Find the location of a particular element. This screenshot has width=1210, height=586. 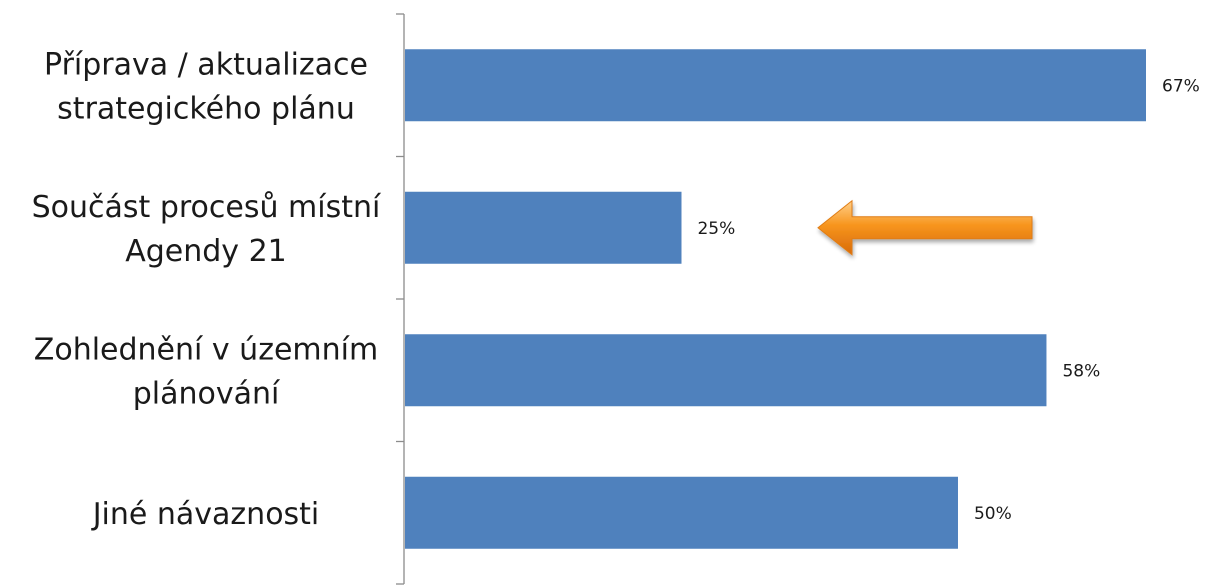

category-axis is located at coordinates (400, 299).